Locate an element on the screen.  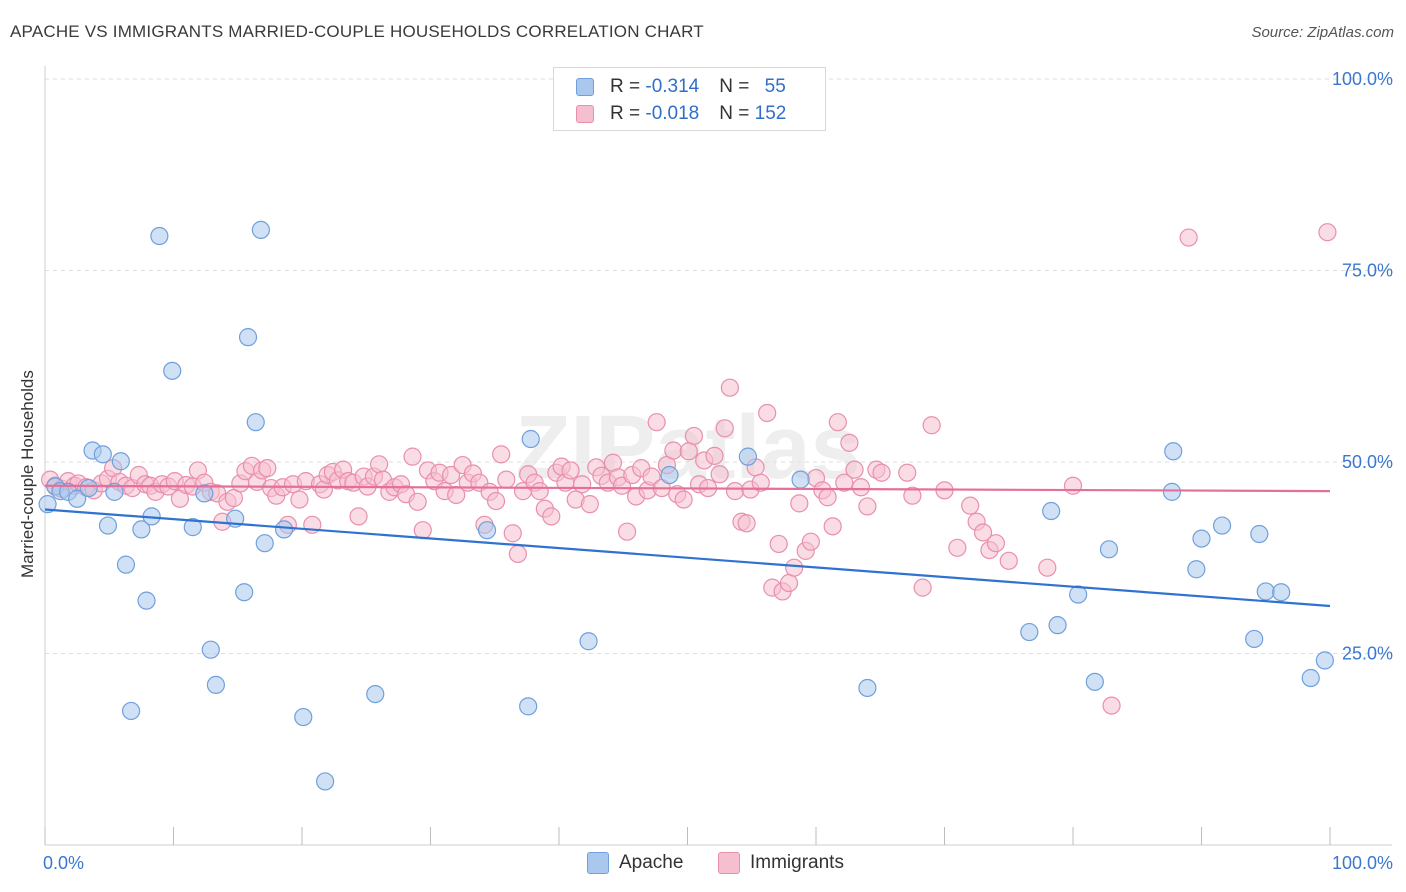
immigrants-n-value: 152 is located at coordinates (770, 113).